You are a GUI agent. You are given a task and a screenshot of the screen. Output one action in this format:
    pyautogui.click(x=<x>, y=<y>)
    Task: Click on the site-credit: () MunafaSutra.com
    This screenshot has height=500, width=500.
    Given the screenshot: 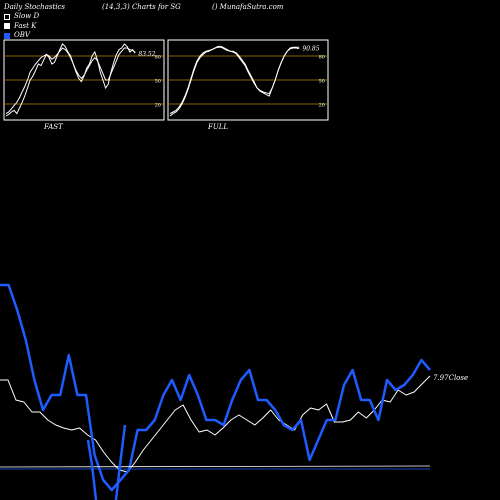 What is the action you would take?
    pyautogui.click(x=248, y=7)
    